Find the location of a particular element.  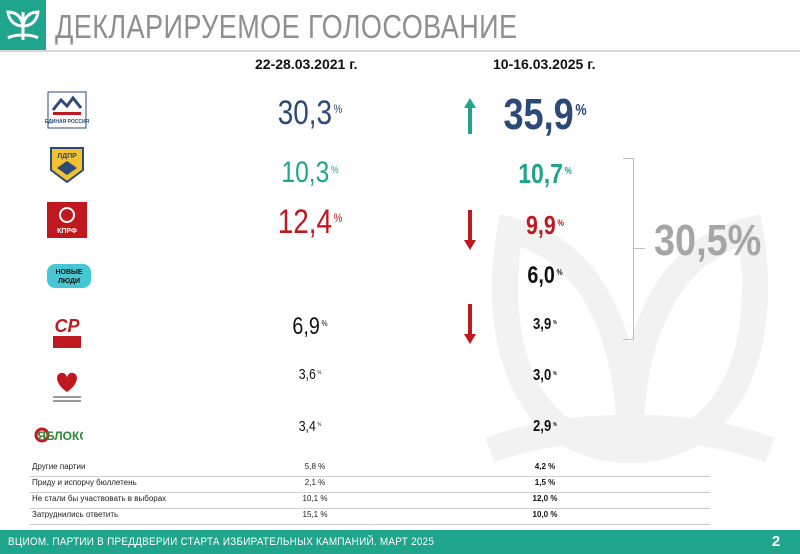

footer-bar is located at coordinates (400, 542).